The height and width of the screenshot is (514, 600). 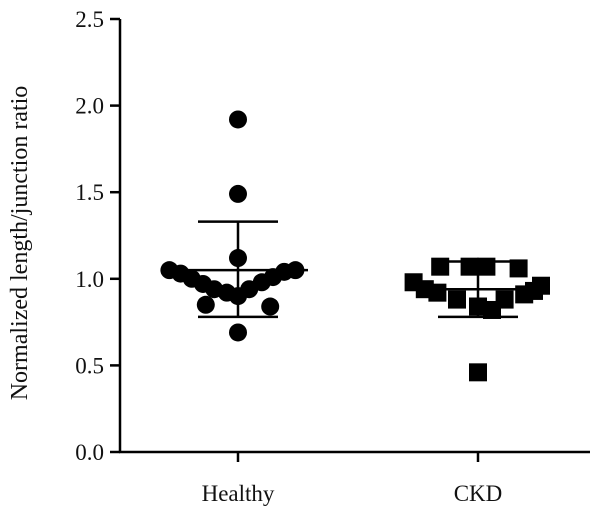 What do you see at coordinates (89, 365) in the screenshot?
I see `y-tick-label: 0.5` at bounding box center [89, 365].